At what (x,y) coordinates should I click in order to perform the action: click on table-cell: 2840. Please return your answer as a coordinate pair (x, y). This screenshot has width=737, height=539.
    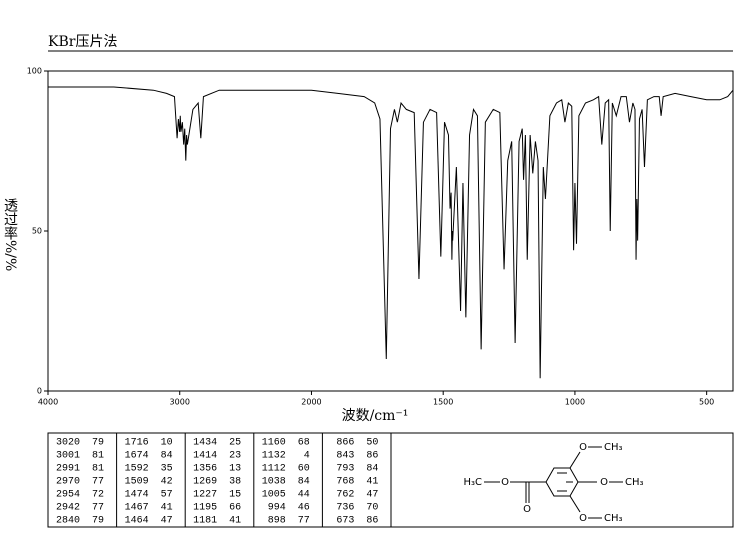
    Looking at the image, I should click on (68, 521).